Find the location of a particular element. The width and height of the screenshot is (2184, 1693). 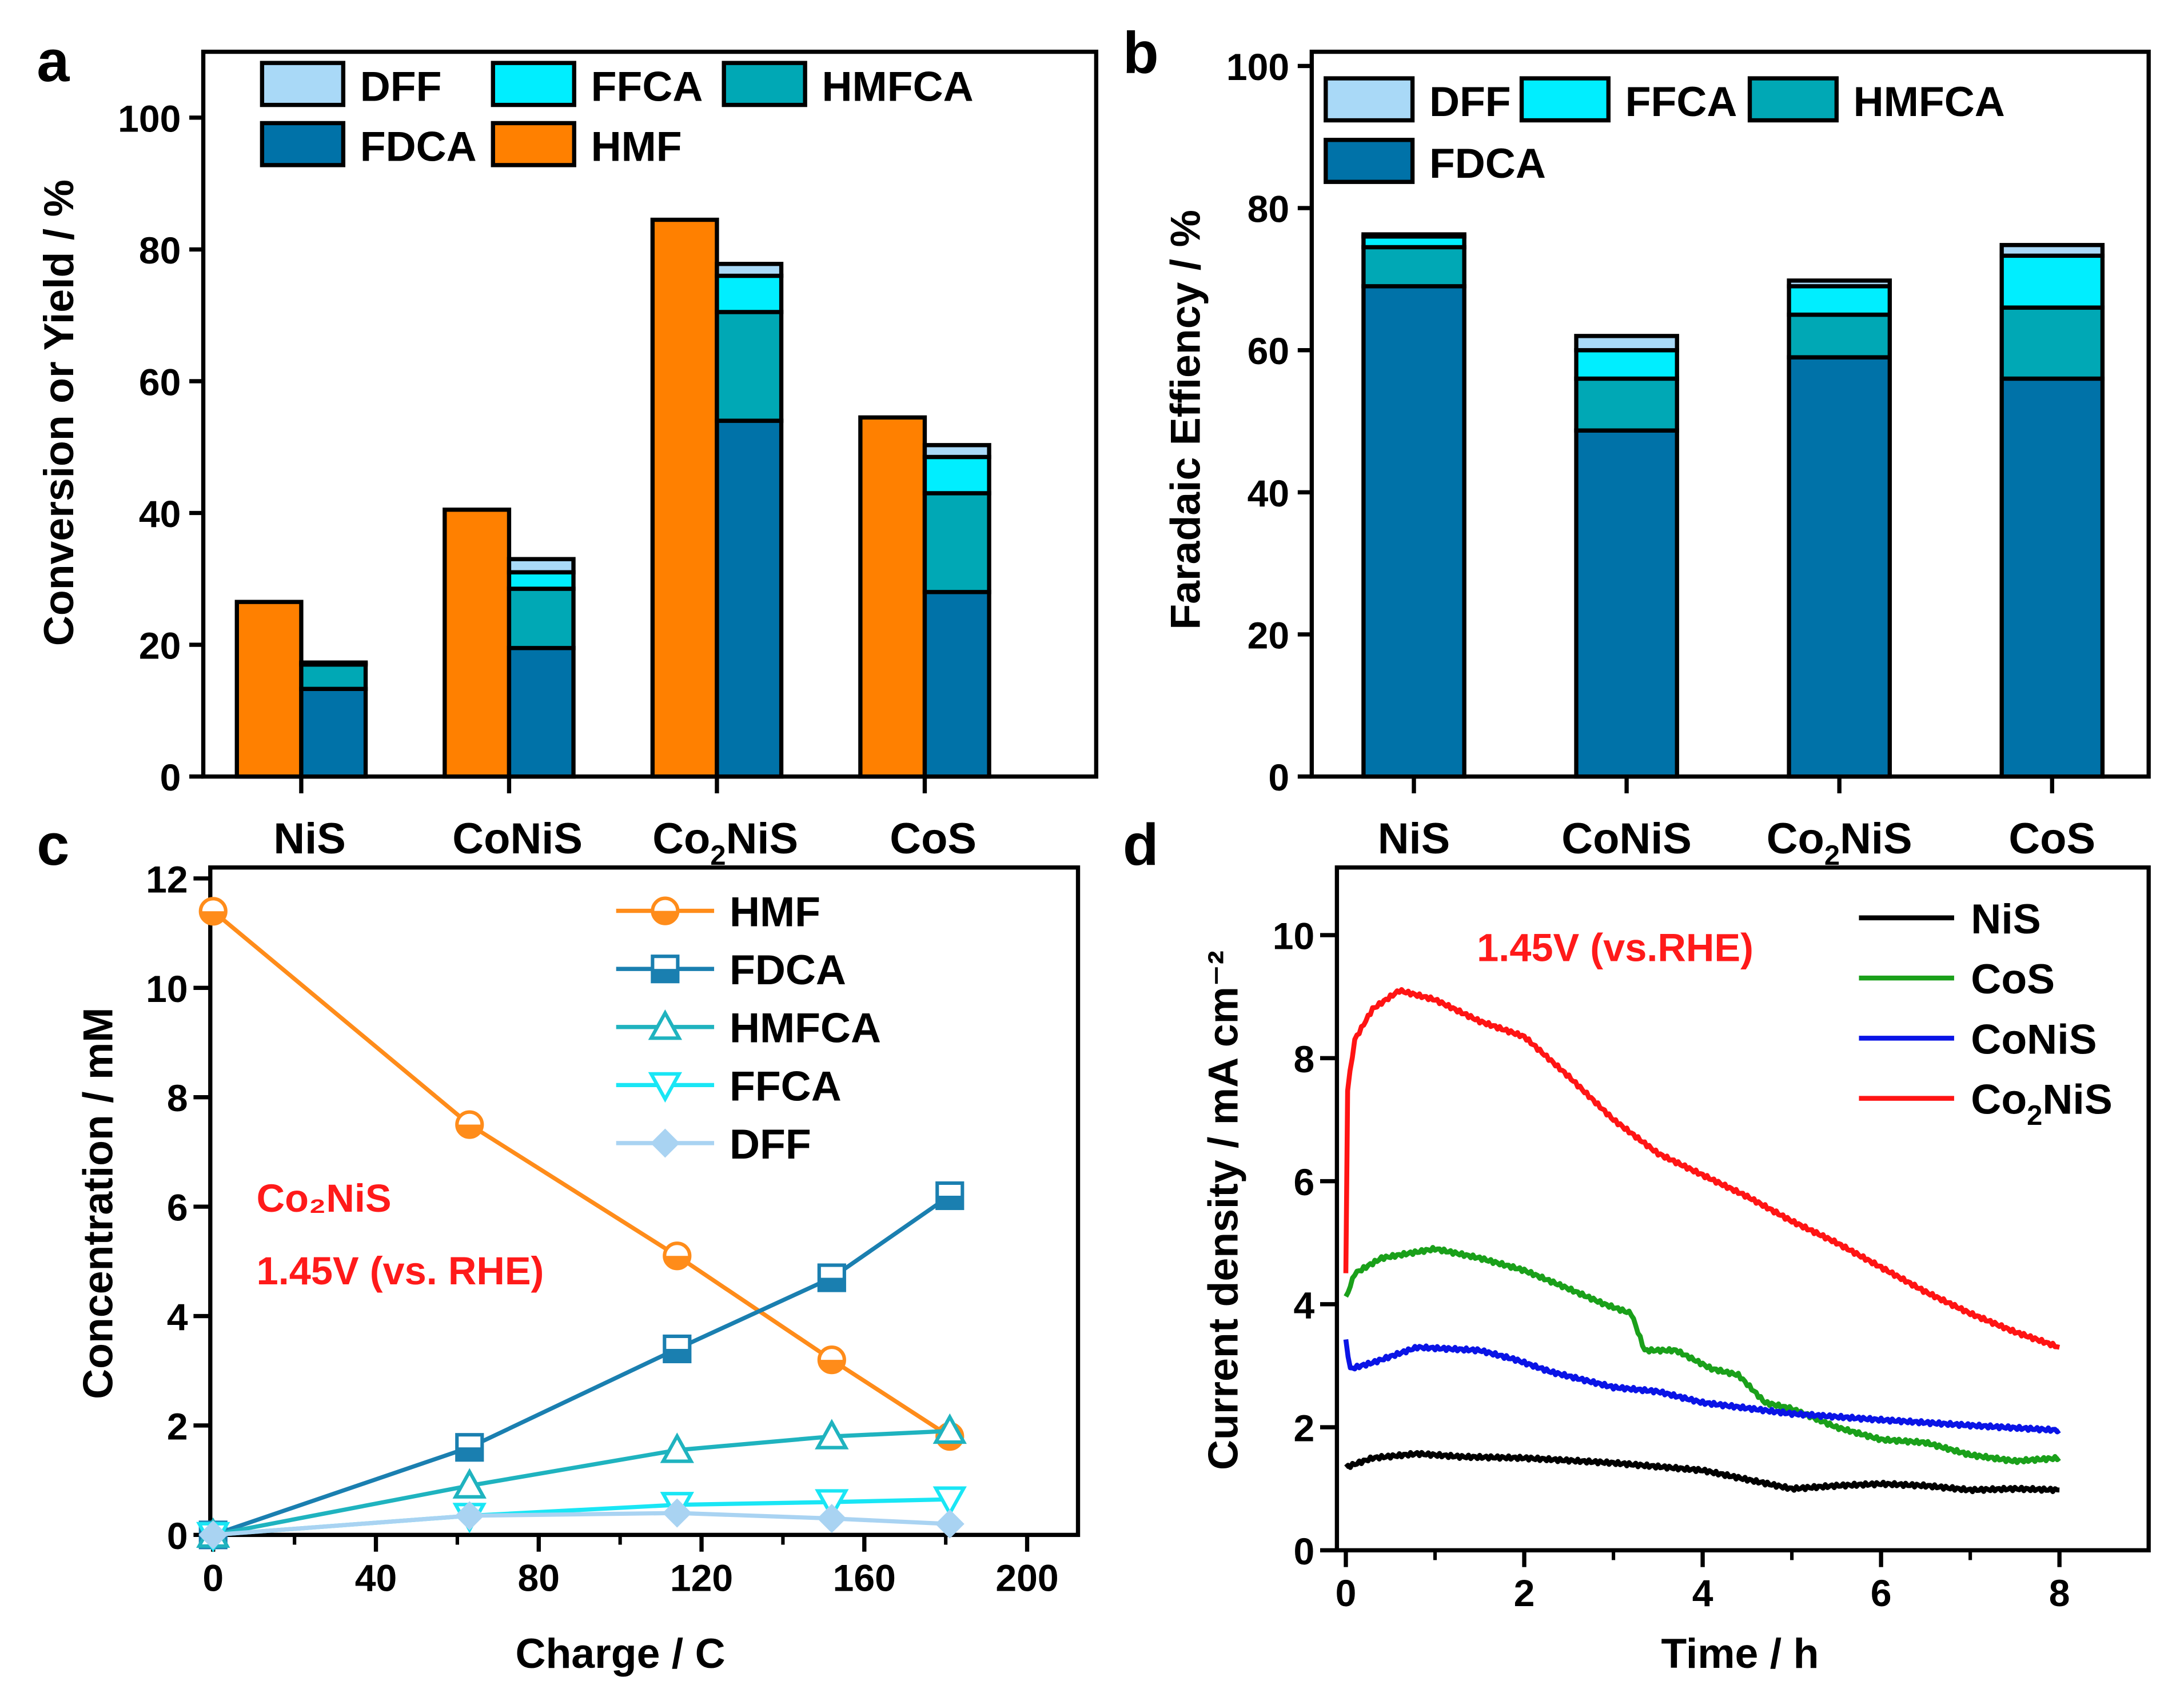

b-y-axis-title: Faradaic Effiency / % is located at coordinates (1185, 420).